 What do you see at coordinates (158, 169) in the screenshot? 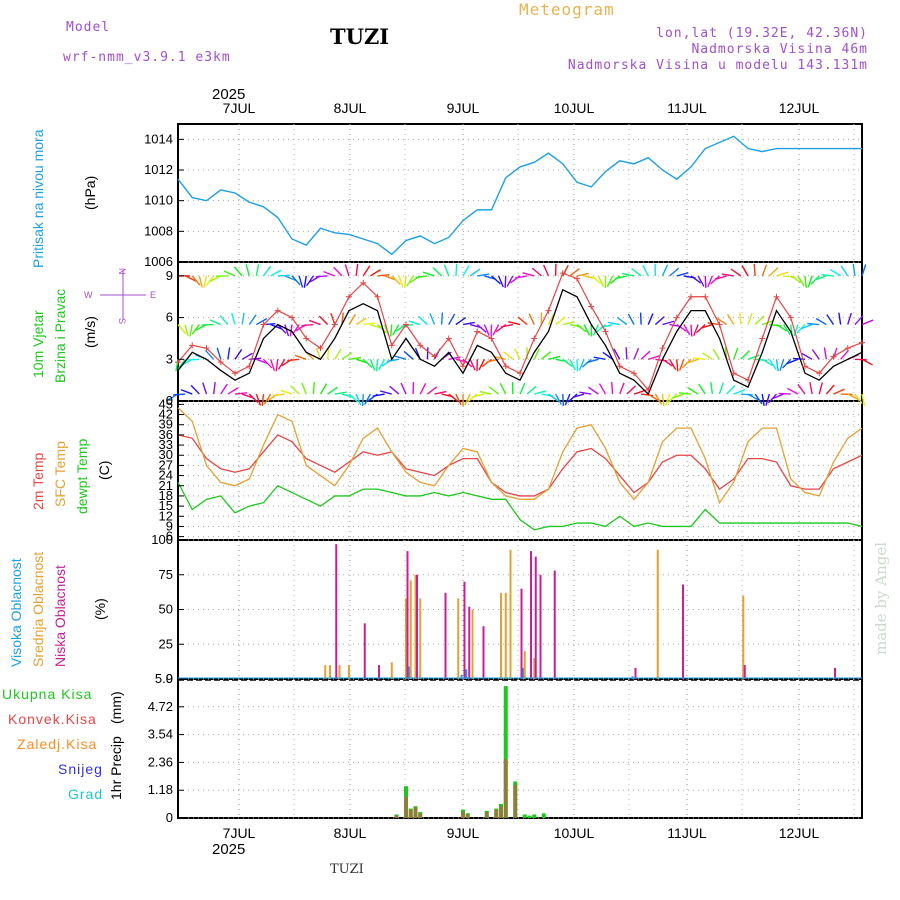
I see `pressure-tick: 1012` at bounding box center [158, 169].